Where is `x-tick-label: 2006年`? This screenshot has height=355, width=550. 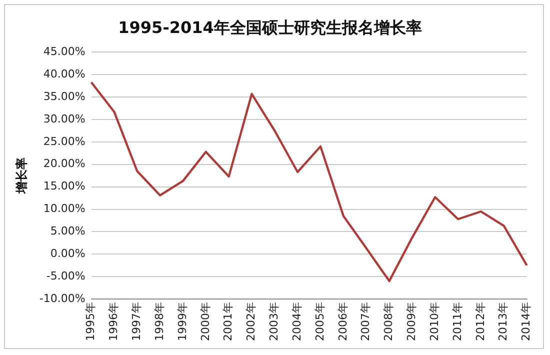
x-tick-label: 2006年 is located at coordinates (343, 322).